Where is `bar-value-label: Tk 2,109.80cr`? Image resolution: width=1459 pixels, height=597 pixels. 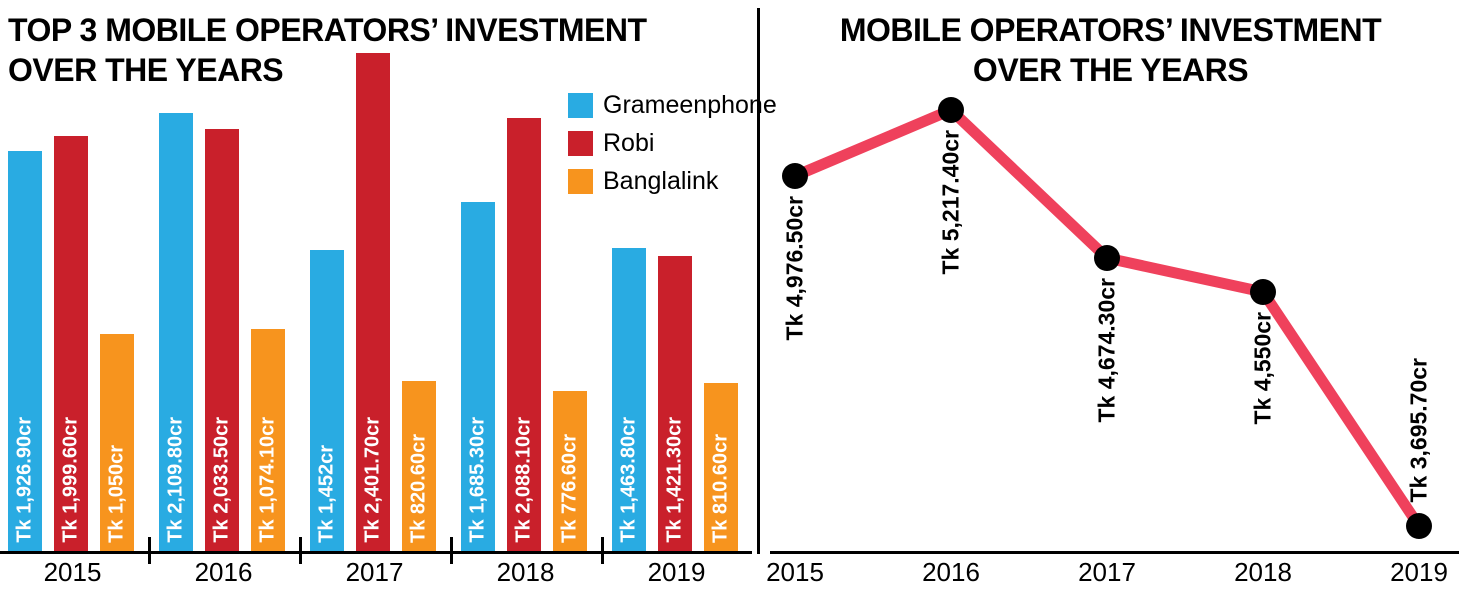 bar-value-label: Tk 2,109.80cr is located at coordinates (175, 480).